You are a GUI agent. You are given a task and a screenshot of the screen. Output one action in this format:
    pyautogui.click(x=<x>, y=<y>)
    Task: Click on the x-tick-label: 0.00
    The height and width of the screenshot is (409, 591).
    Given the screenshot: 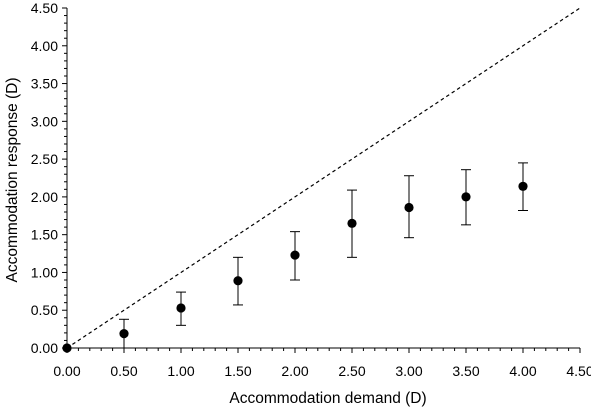 What is the action you would take?
    pyautogui.click(x=66, y=371)
    